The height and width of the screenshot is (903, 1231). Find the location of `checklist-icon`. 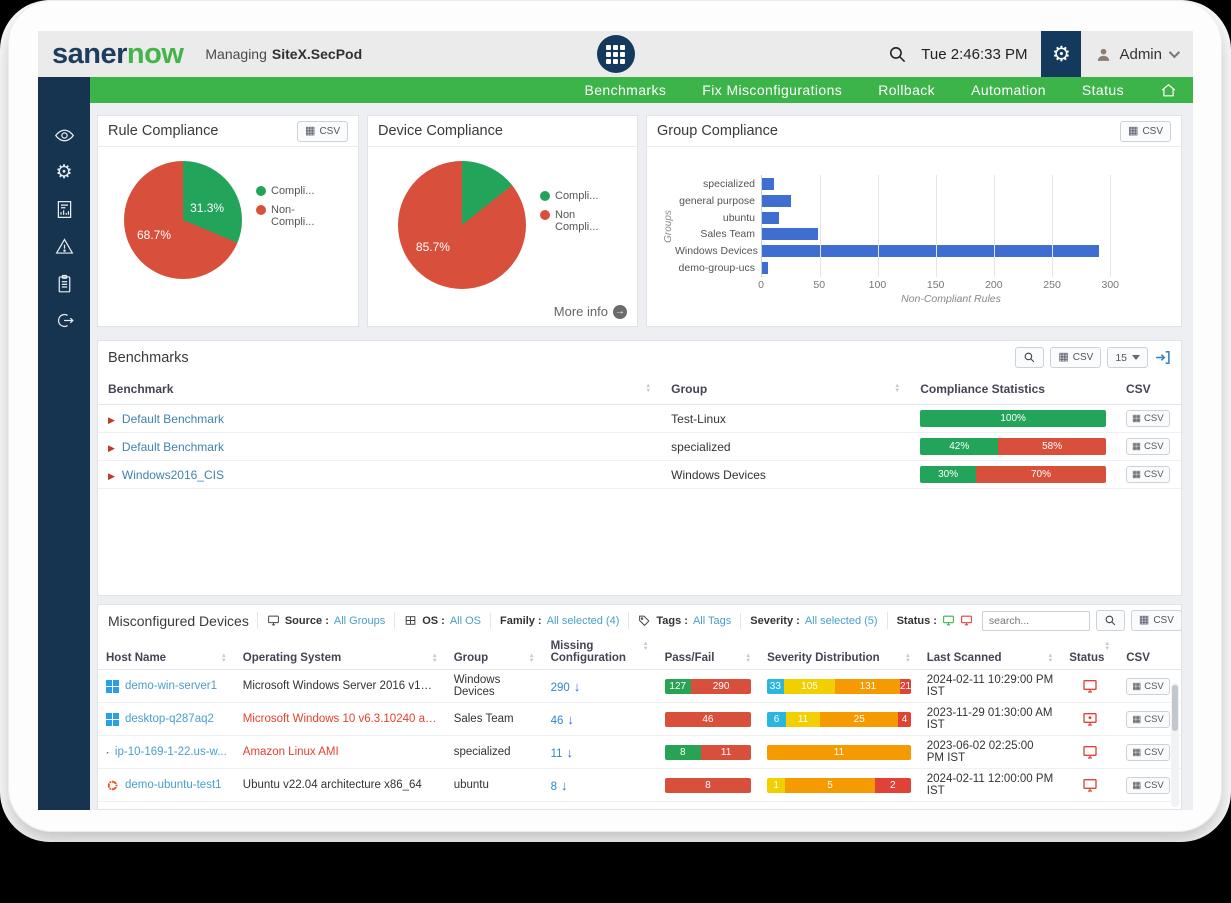

checklist-icon is located at coordinates (64, 283).